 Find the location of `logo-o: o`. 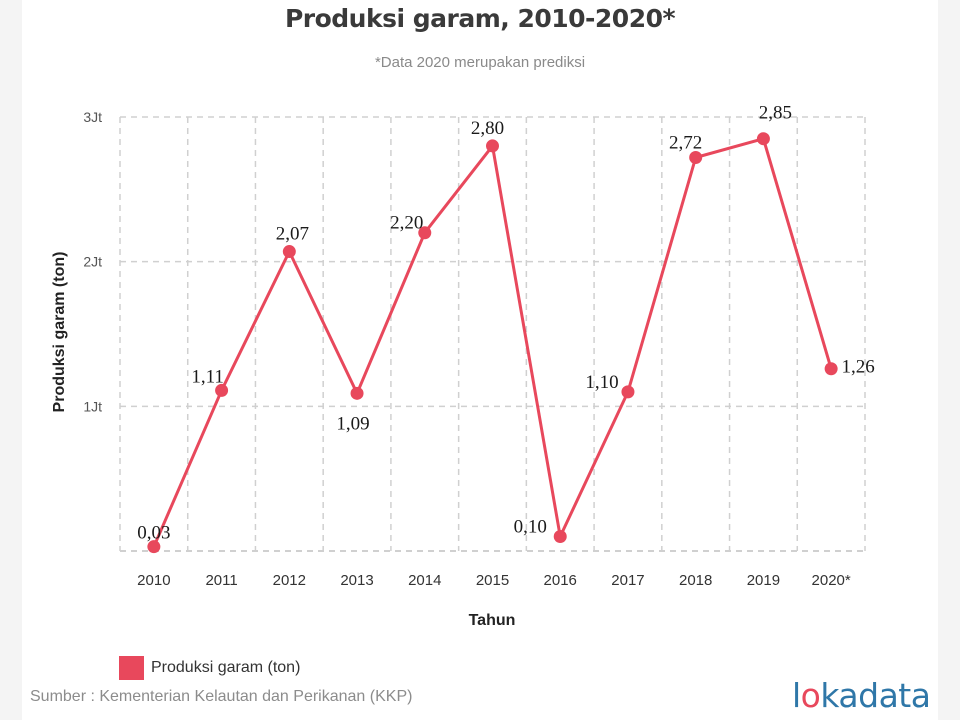

logo-o: o is located at coordinates (810, 695).